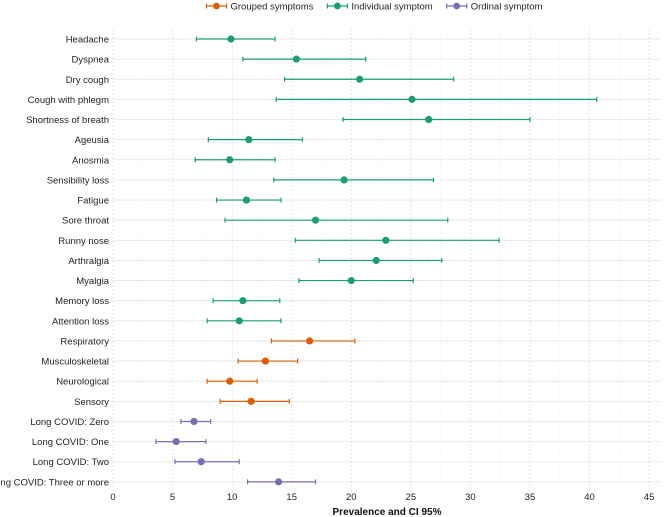 The width and height of the screenshot is (669, 517). What do you see at coordinates (91, 160) in the screenshot?
I see `y-category-label: Anosmia` at bounding box center [91, 160].